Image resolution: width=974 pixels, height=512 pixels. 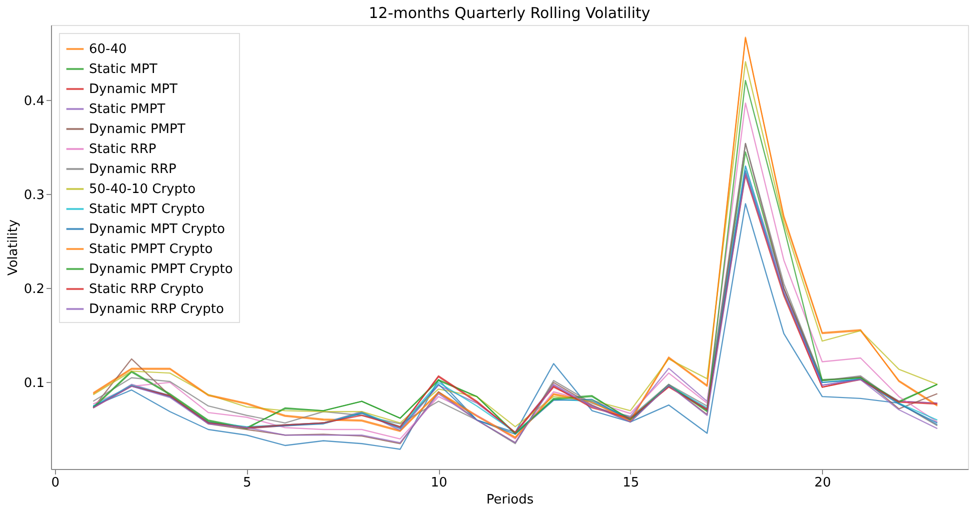 I want to click on legend-label: Static RRP Crypto, so click(x=146, y=289).